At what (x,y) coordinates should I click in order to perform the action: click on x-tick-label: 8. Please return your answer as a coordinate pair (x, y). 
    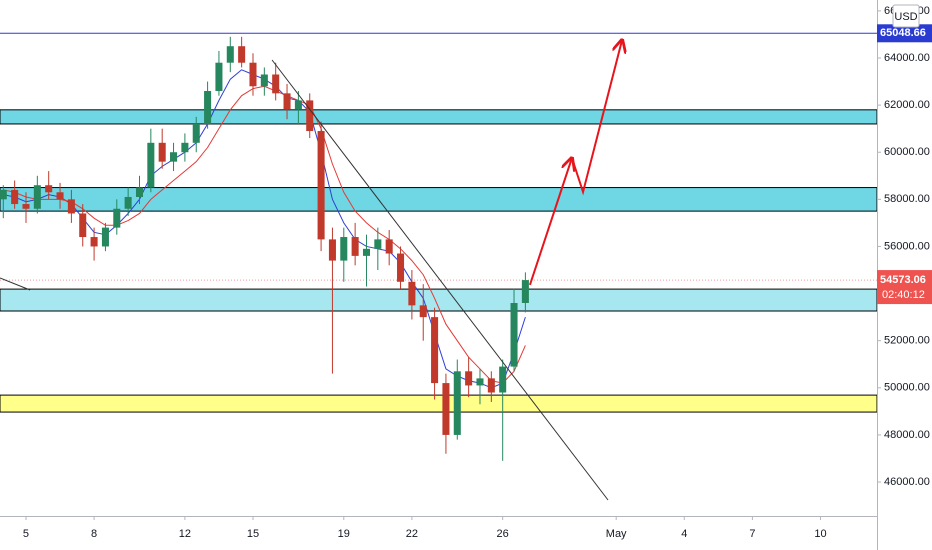
    Looking at the image, I should click on (94, 534).